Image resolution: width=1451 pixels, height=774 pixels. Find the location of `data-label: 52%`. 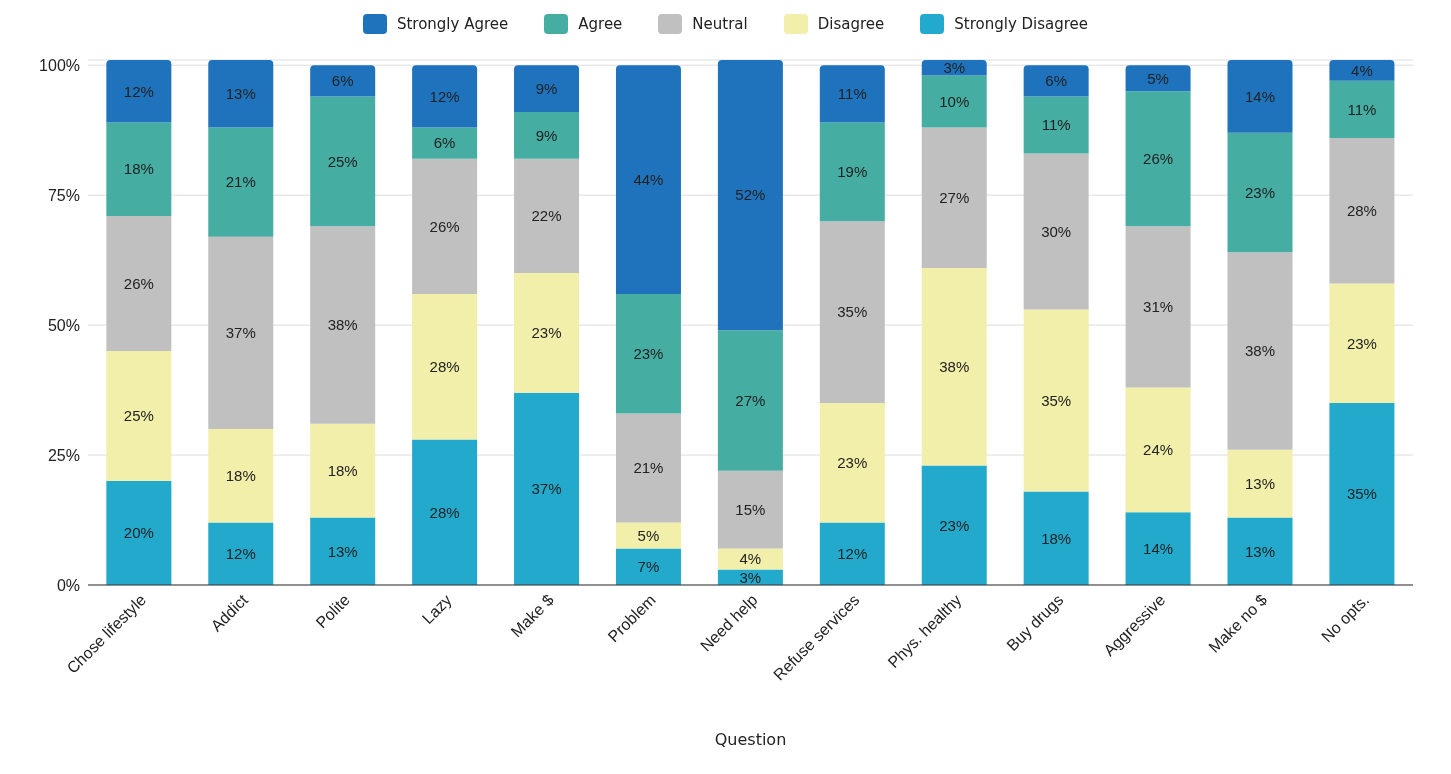

data-label: 52% is located at coordinates (750, 195).